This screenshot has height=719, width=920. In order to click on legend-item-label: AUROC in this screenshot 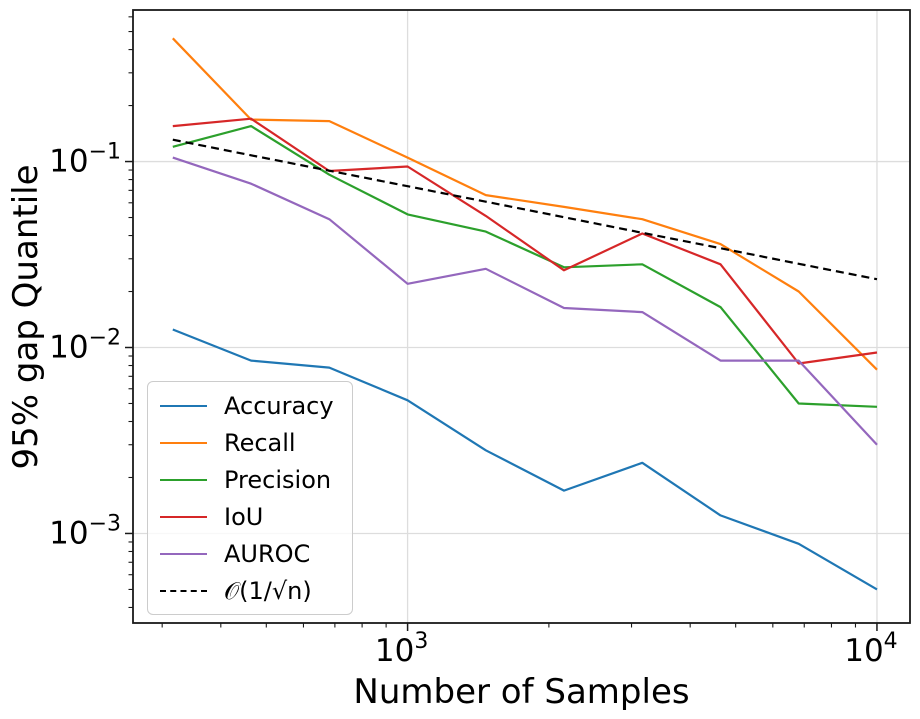, I will do `click(267, 553)`.